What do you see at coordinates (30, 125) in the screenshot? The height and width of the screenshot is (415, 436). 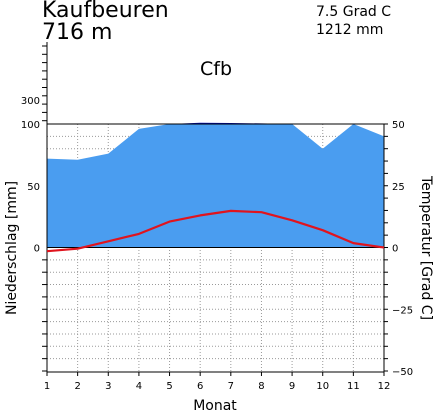 I see `precip-tick-label: 100` at bounding box center [30, 125].